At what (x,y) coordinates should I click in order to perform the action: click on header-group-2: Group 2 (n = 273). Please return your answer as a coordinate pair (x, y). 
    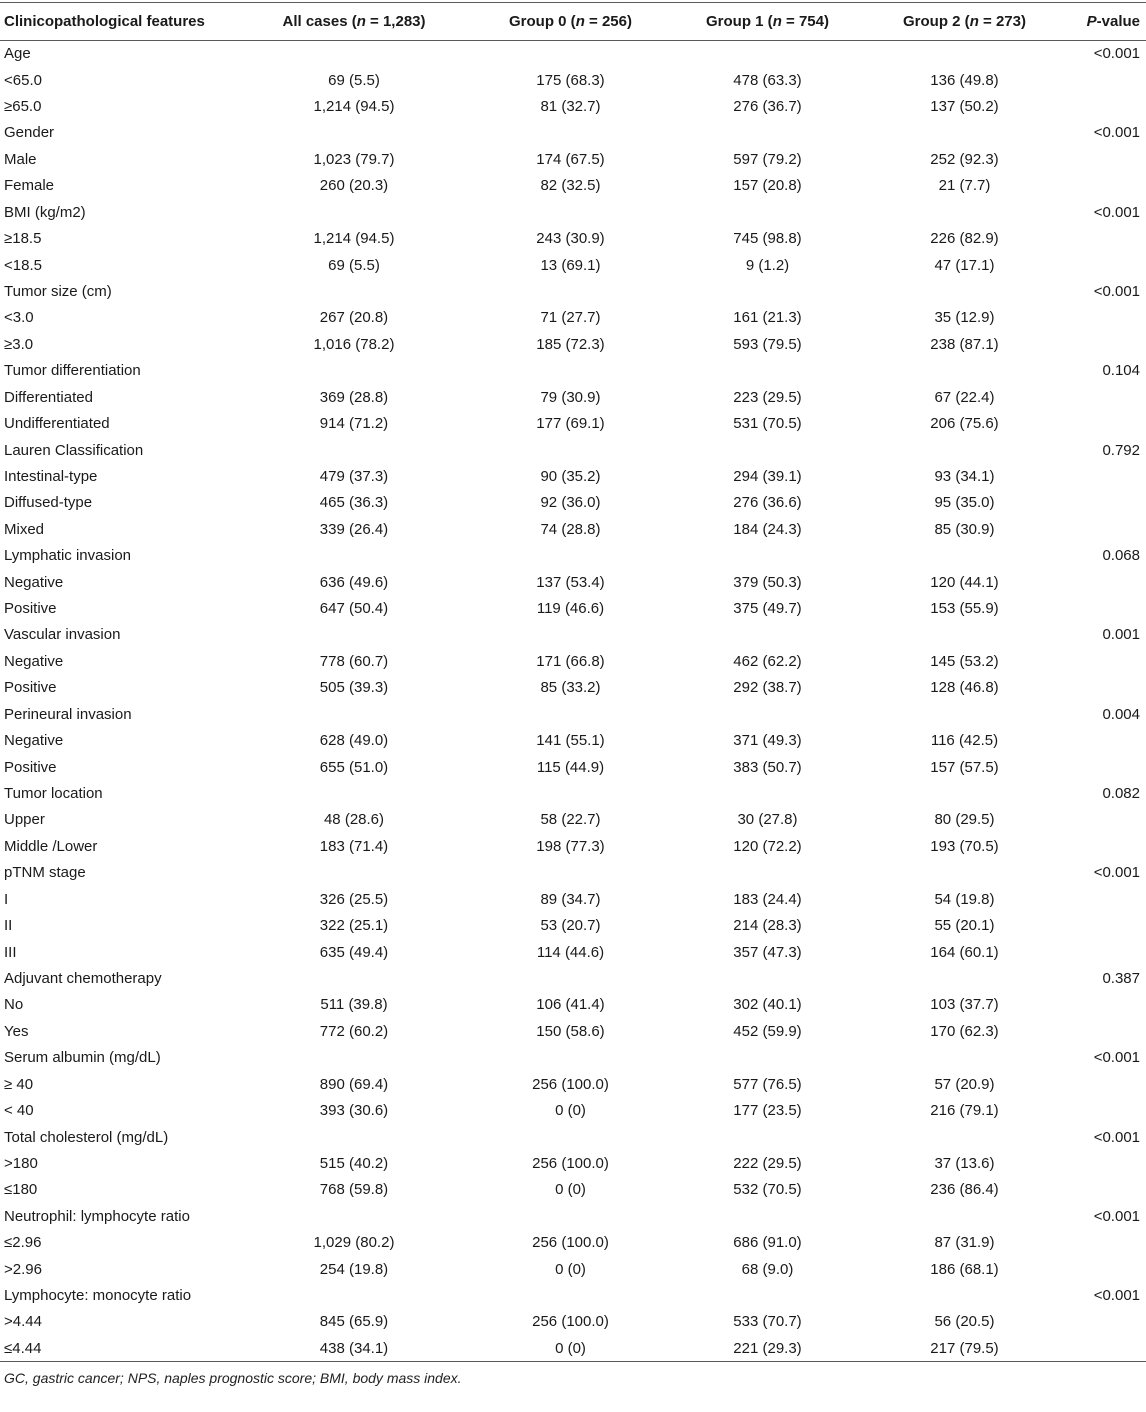
    Looking at the image, I should click on (964, 21).